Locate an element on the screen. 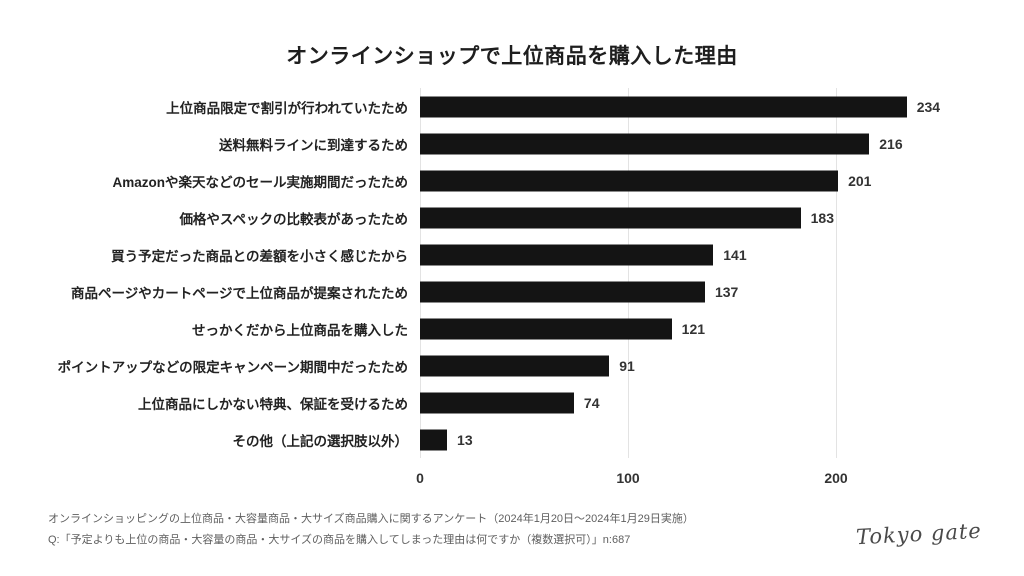 The height and width of the screenshot is (576, 1024). value-label: 201 is located at coordinates (860, 180).